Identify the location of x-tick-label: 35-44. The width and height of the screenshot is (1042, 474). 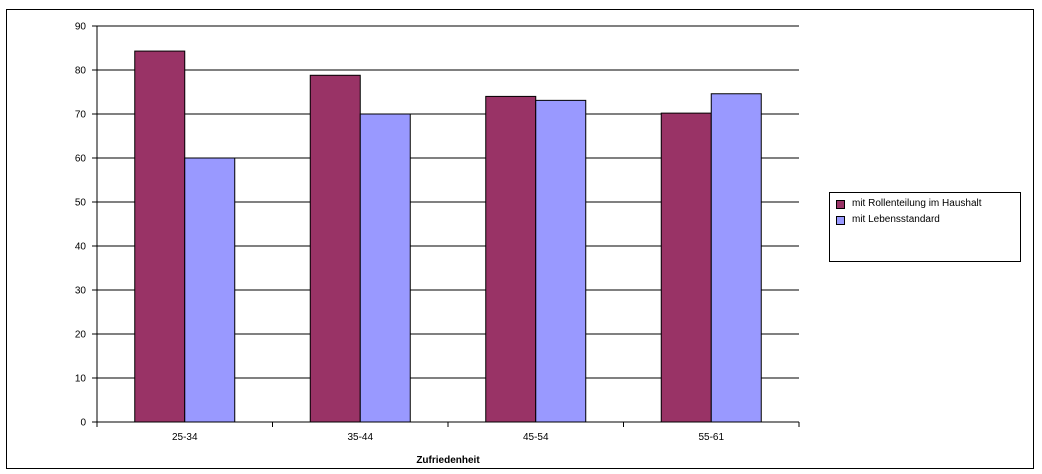
(360, 437).